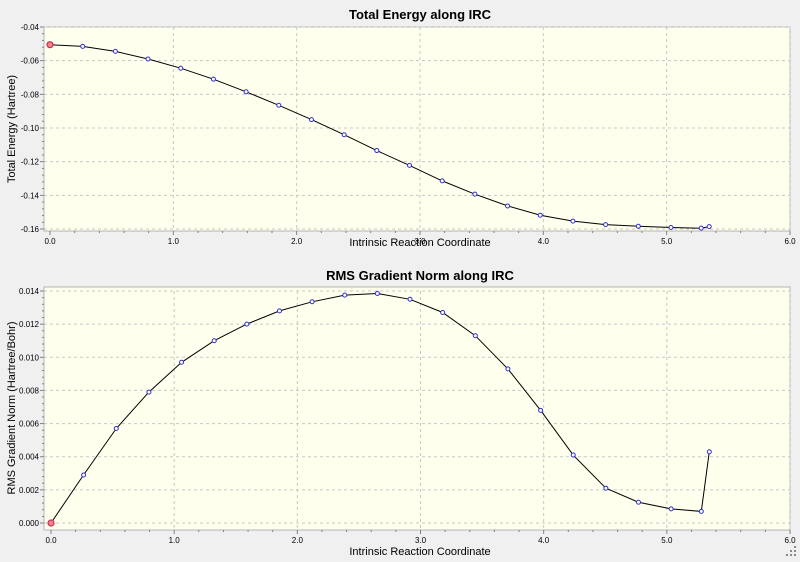 This screenshot has width=800, height=562. What do you see at coordinates (29, 457) in the screenshot?
I see `gradient-y-tick-label: 0.004` at bounding box center [29, 457].